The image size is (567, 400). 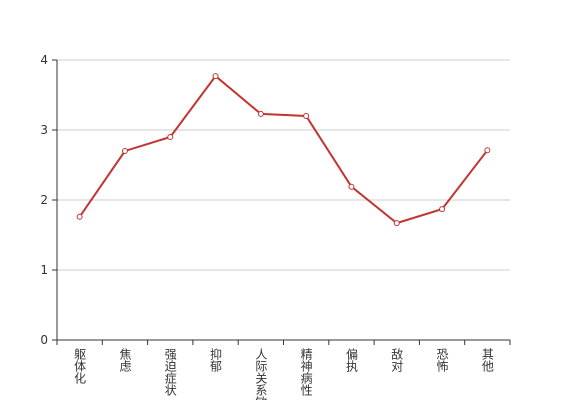 What do you see at coordinates (125, 360) in the screenshot?
I see `x-tick-label: 焦虑` at bounding box center [125, 360].